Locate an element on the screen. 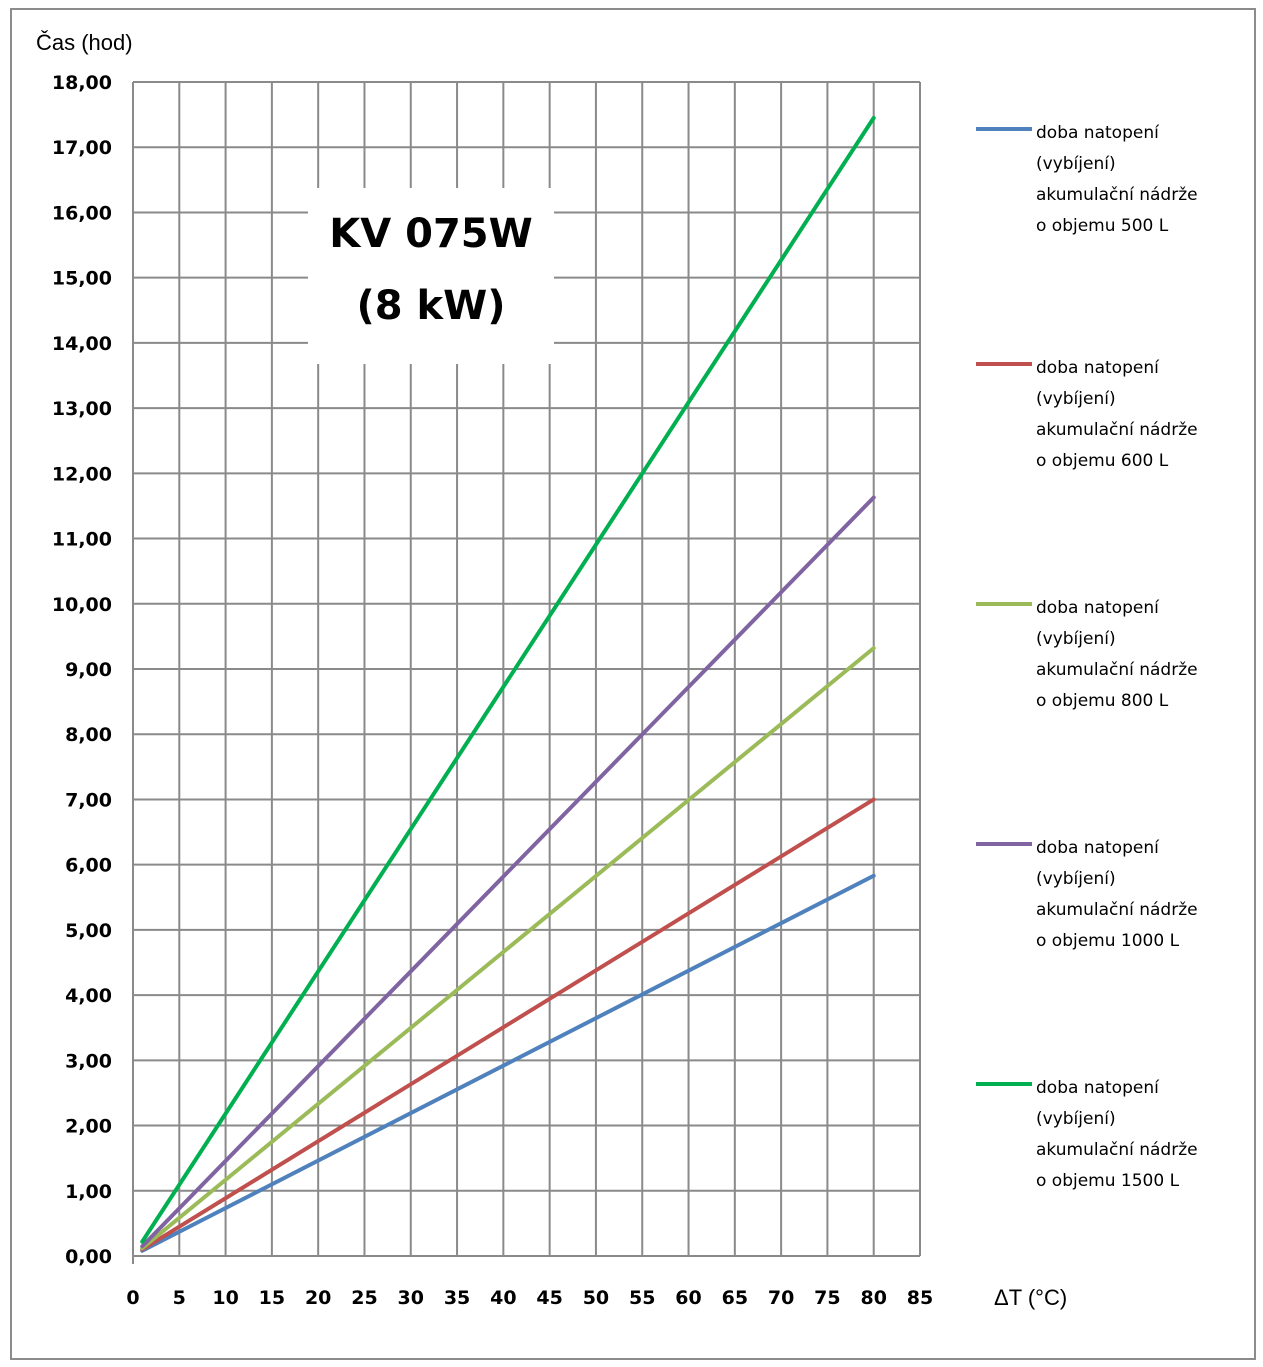 This screenshot has height=1367, width=1263. y-tick-label: 5,00 is located at coordinates (88, 931).